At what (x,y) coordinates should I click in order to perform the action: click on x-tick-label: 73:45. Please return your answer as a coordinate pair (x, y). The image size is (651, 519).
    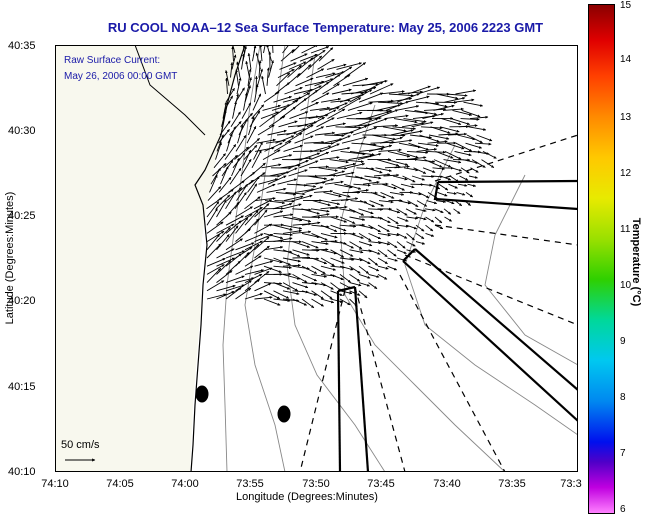
    Looking at the image, I should click on (381, 484).